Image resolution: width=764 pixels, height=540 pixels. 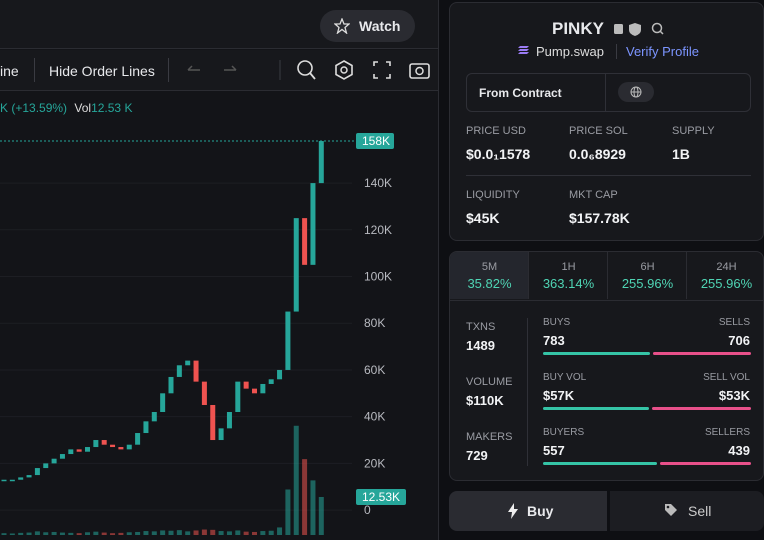 I want to click on metric-value: 1489, so click(x=480, y=345).